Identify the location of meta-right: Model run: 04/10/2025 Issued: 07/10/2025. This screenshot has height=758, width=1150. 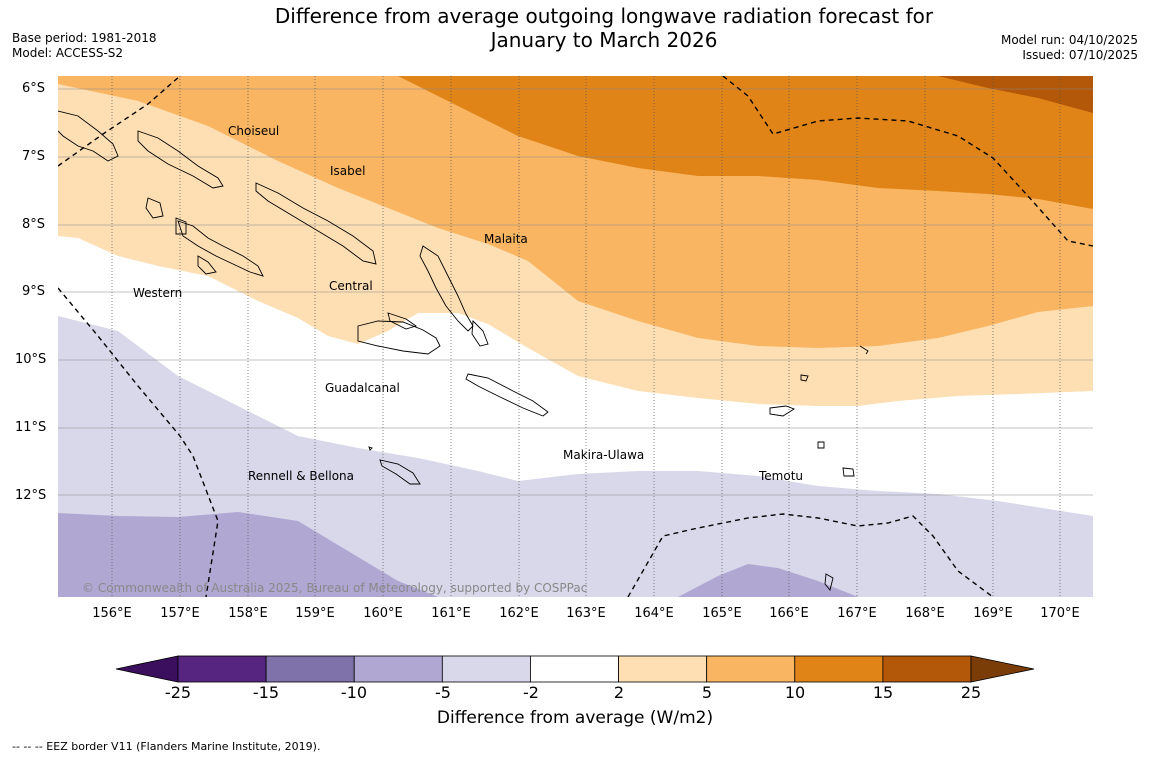
(1069, 48).